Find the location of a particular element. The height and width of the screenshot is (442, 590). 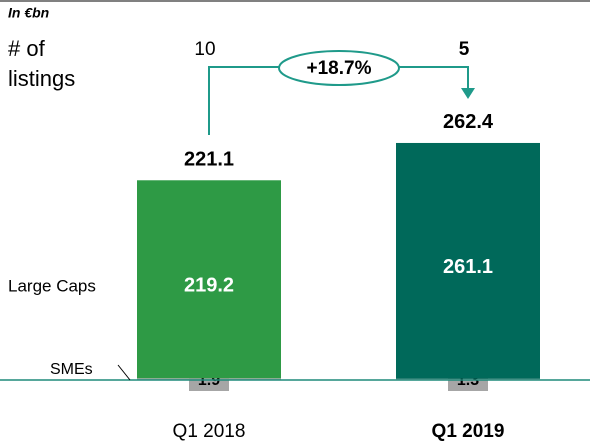

total-label: 221.1 is located at coordinates (209, 160).